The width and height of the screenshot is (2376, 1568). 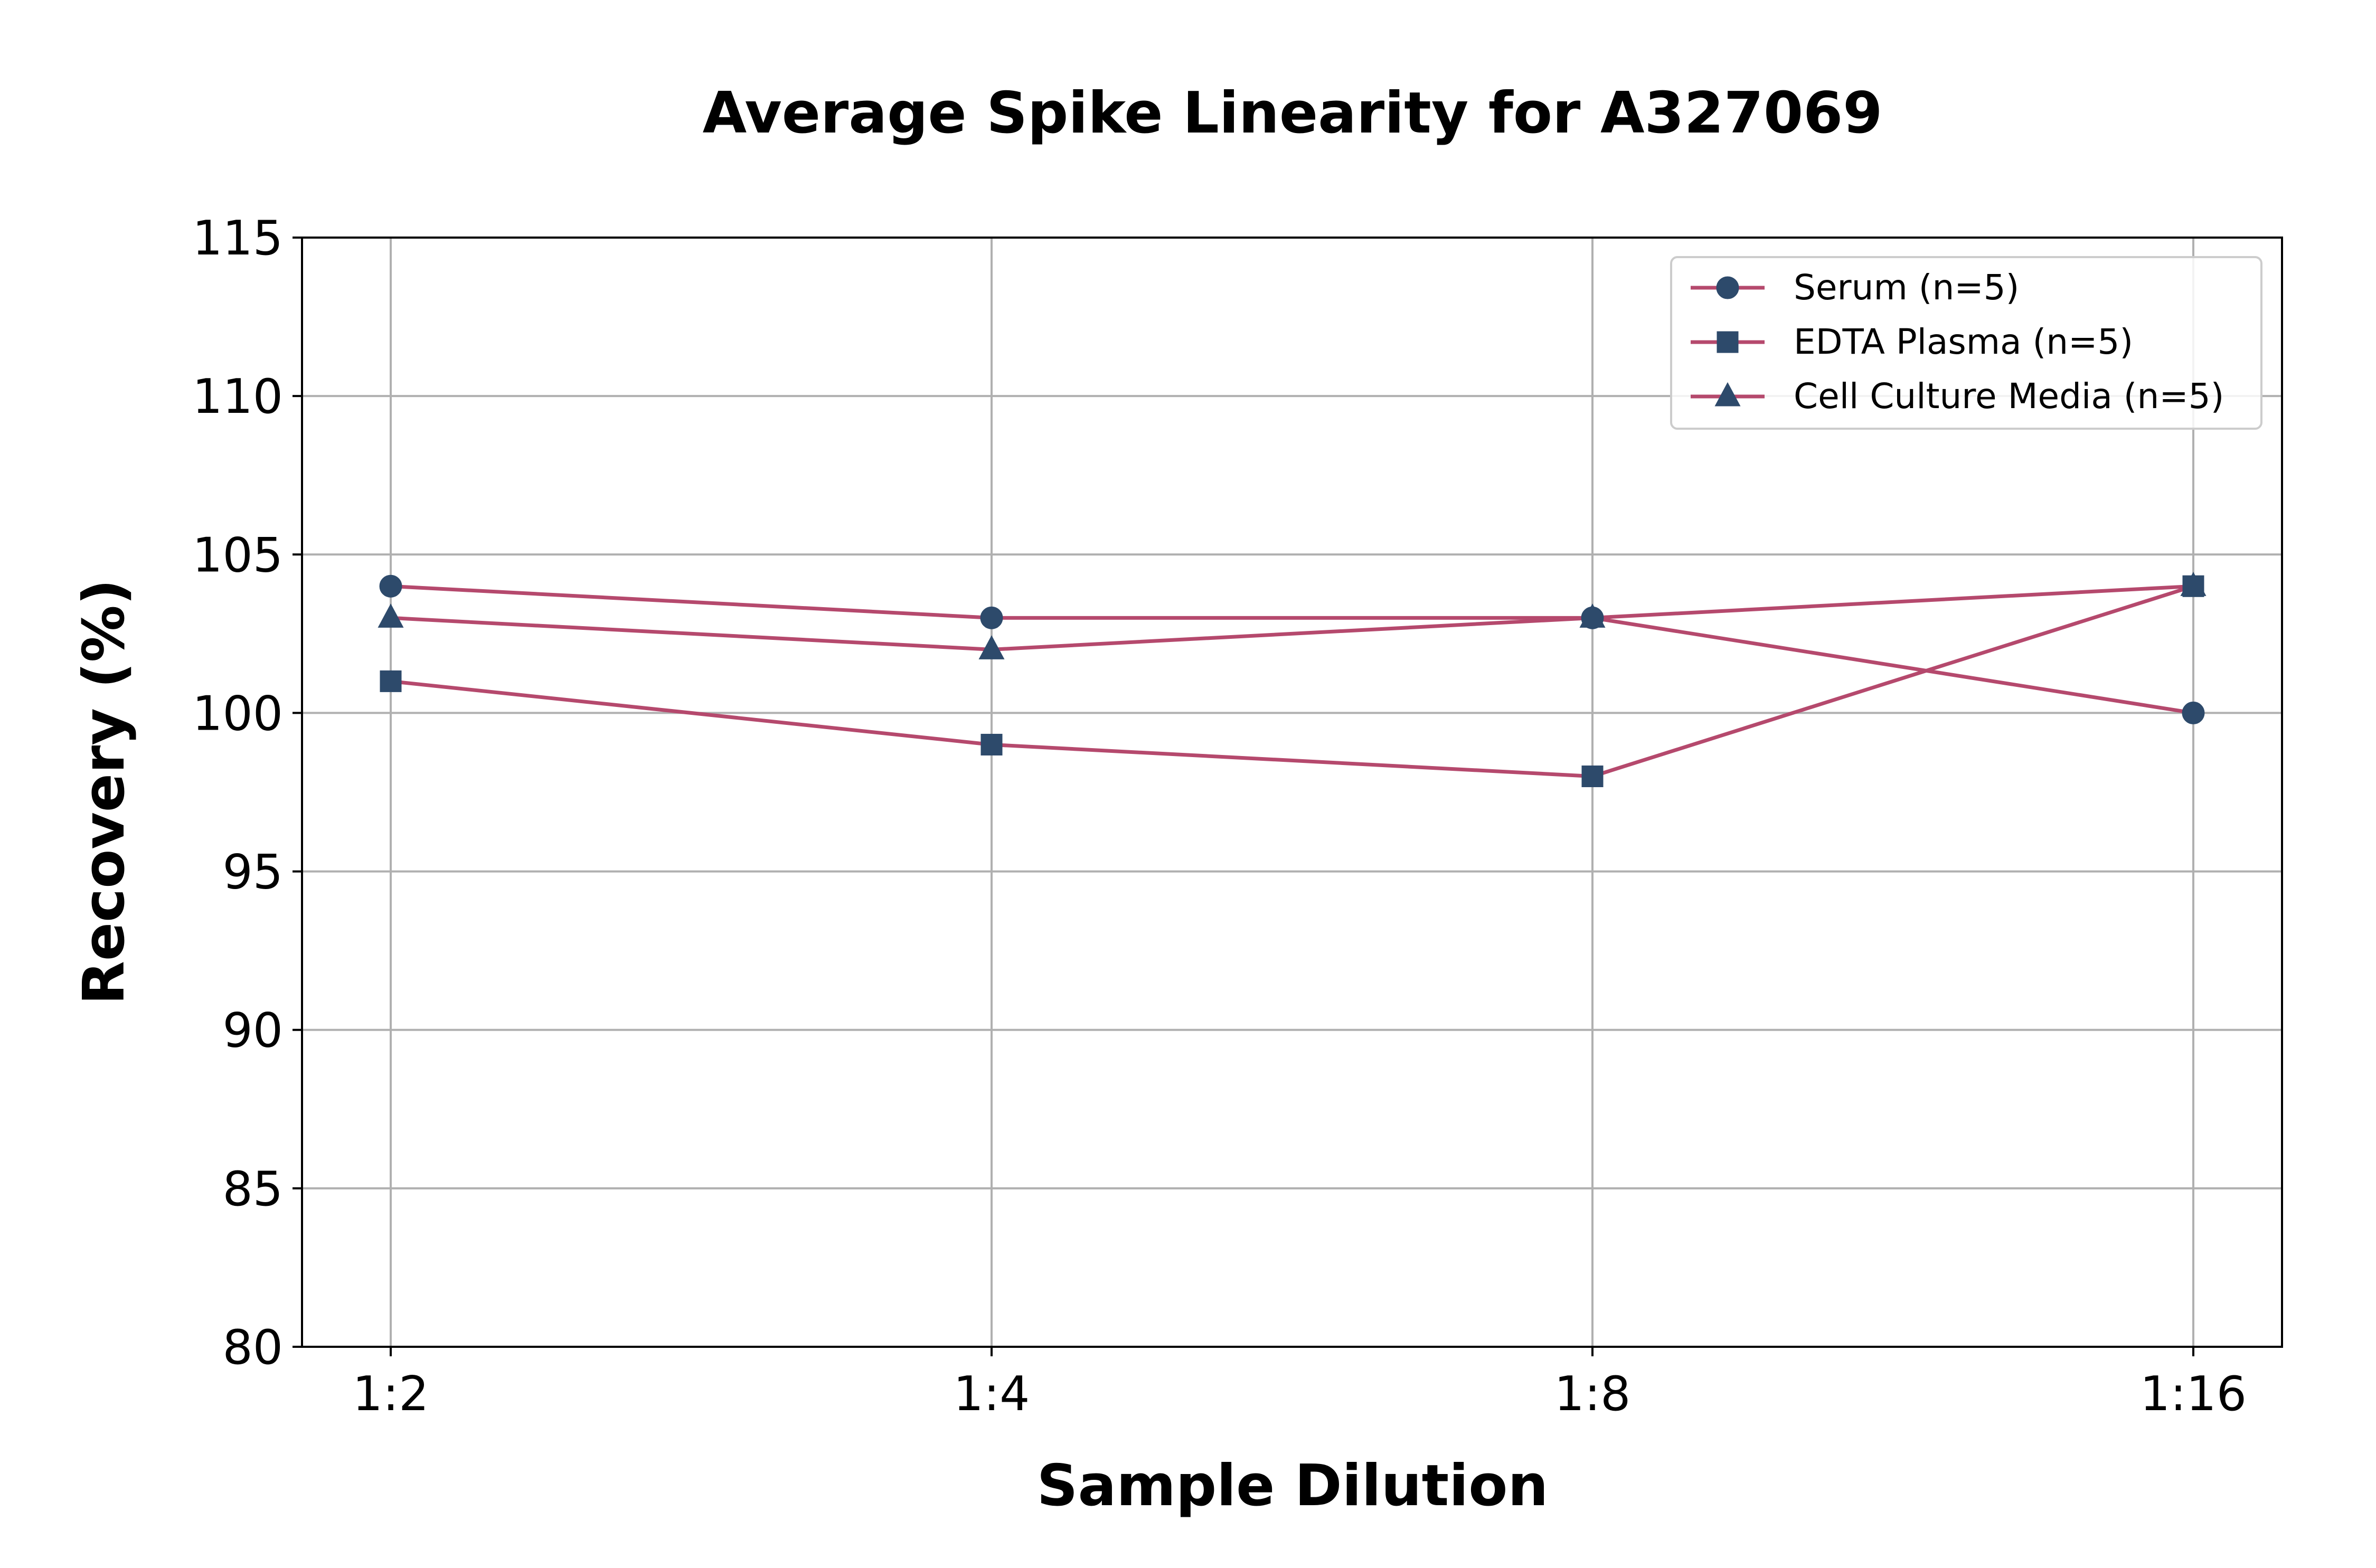 What do you see at coordinates (391, 1394) in the screenshot?
I see `x-tick-label: 1:2` at bounding box center [391, 1394].